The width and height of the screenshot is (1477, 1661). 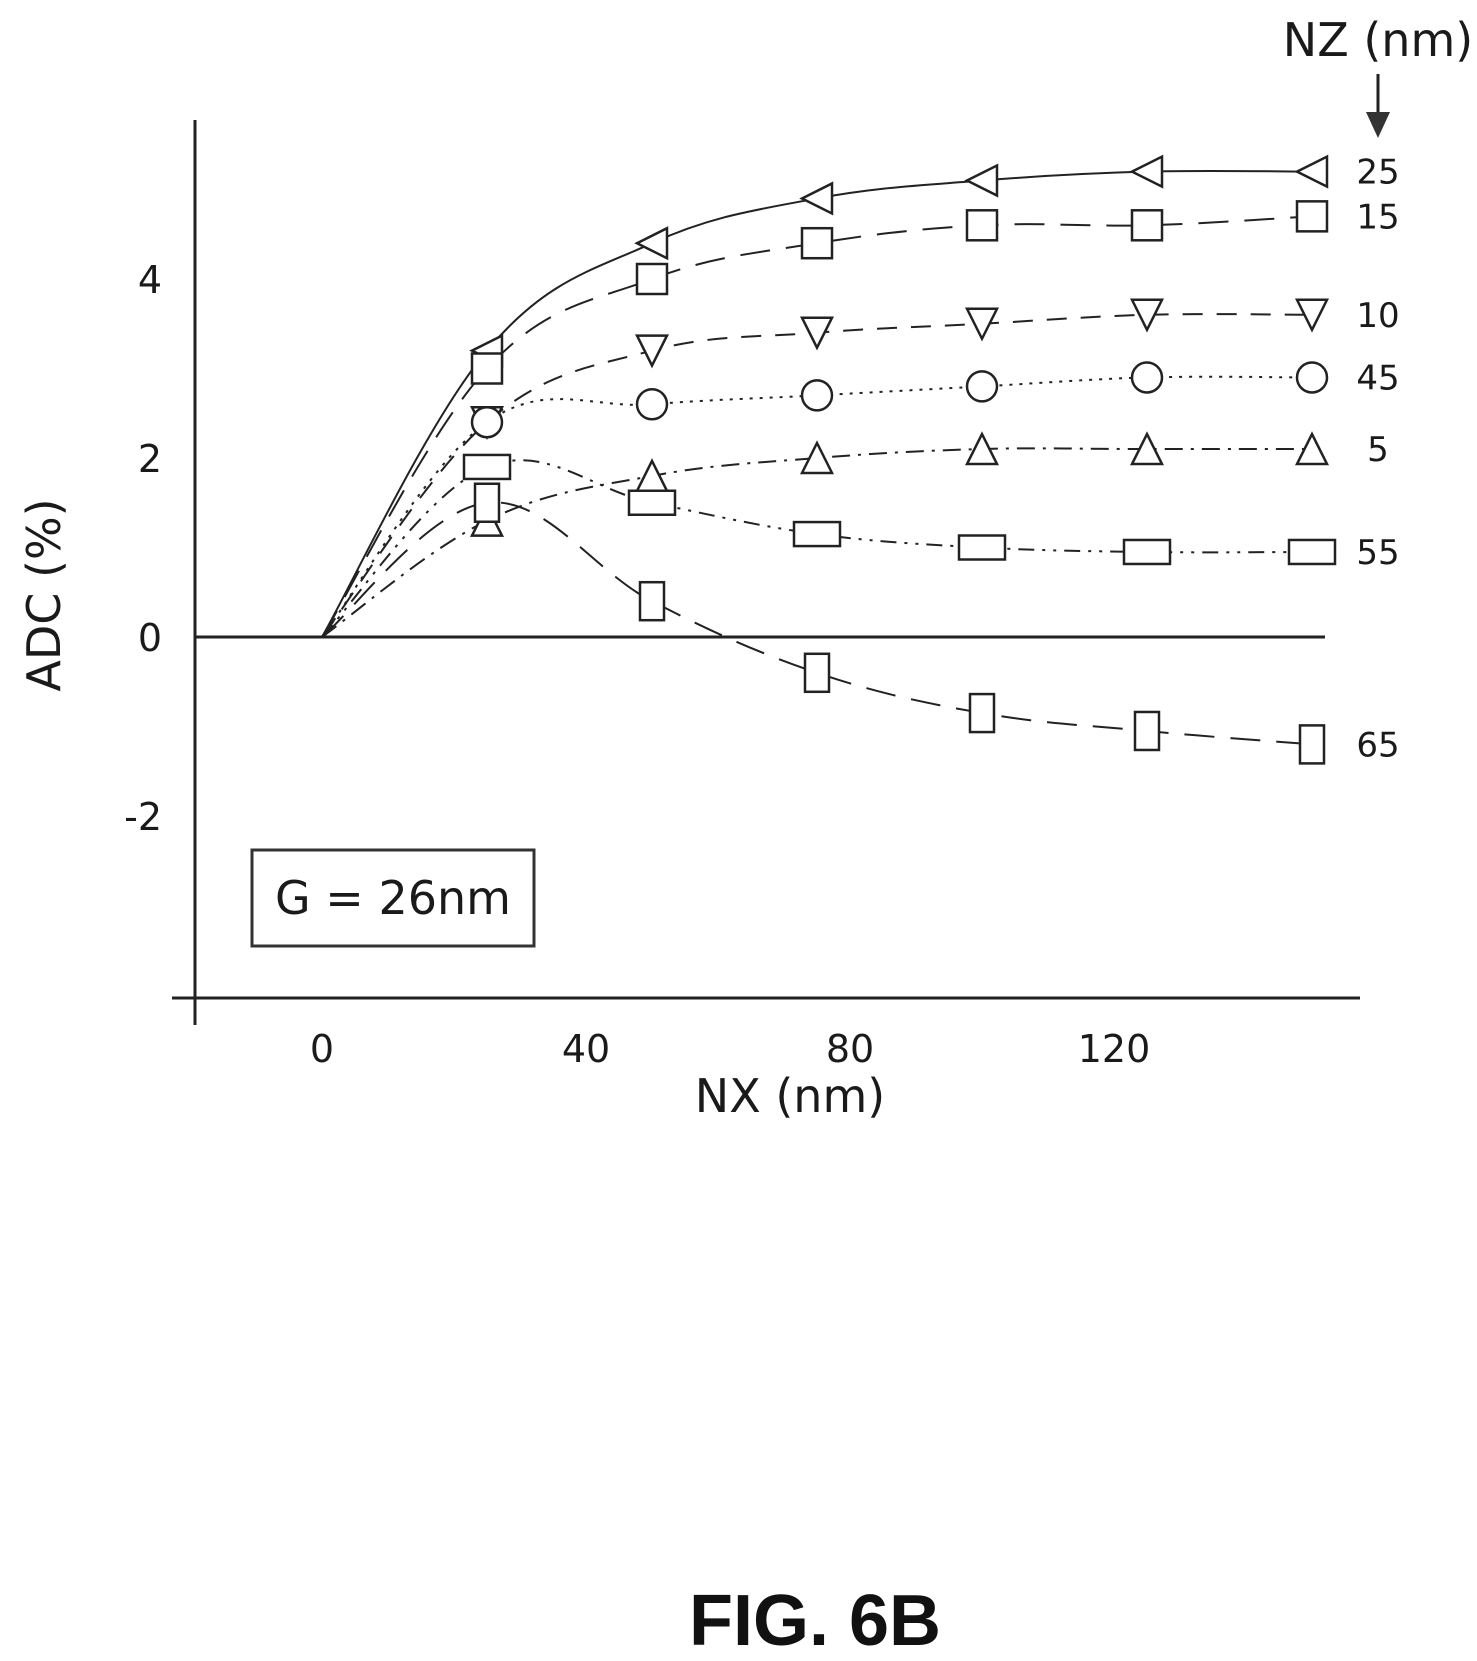 I want to click on x-axis-title: NX (nm), so click(x=790, y=1096).